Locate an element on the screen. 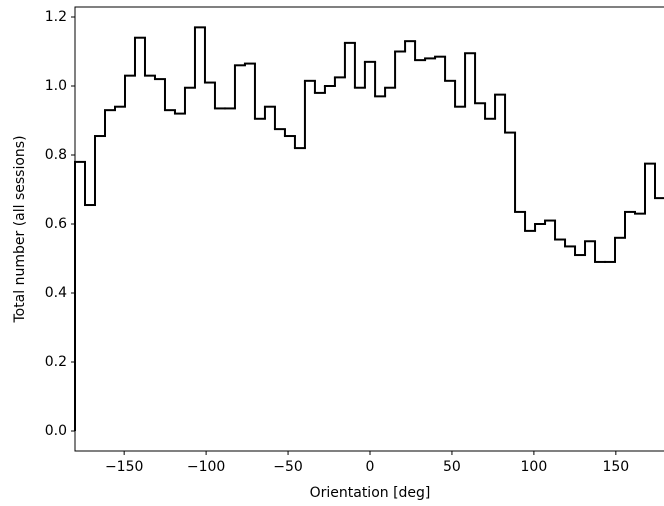 Image resolution: width=664 pixels, height=506 pixels. y-tick-label: 0.0 is located at coordinates (56, 431).